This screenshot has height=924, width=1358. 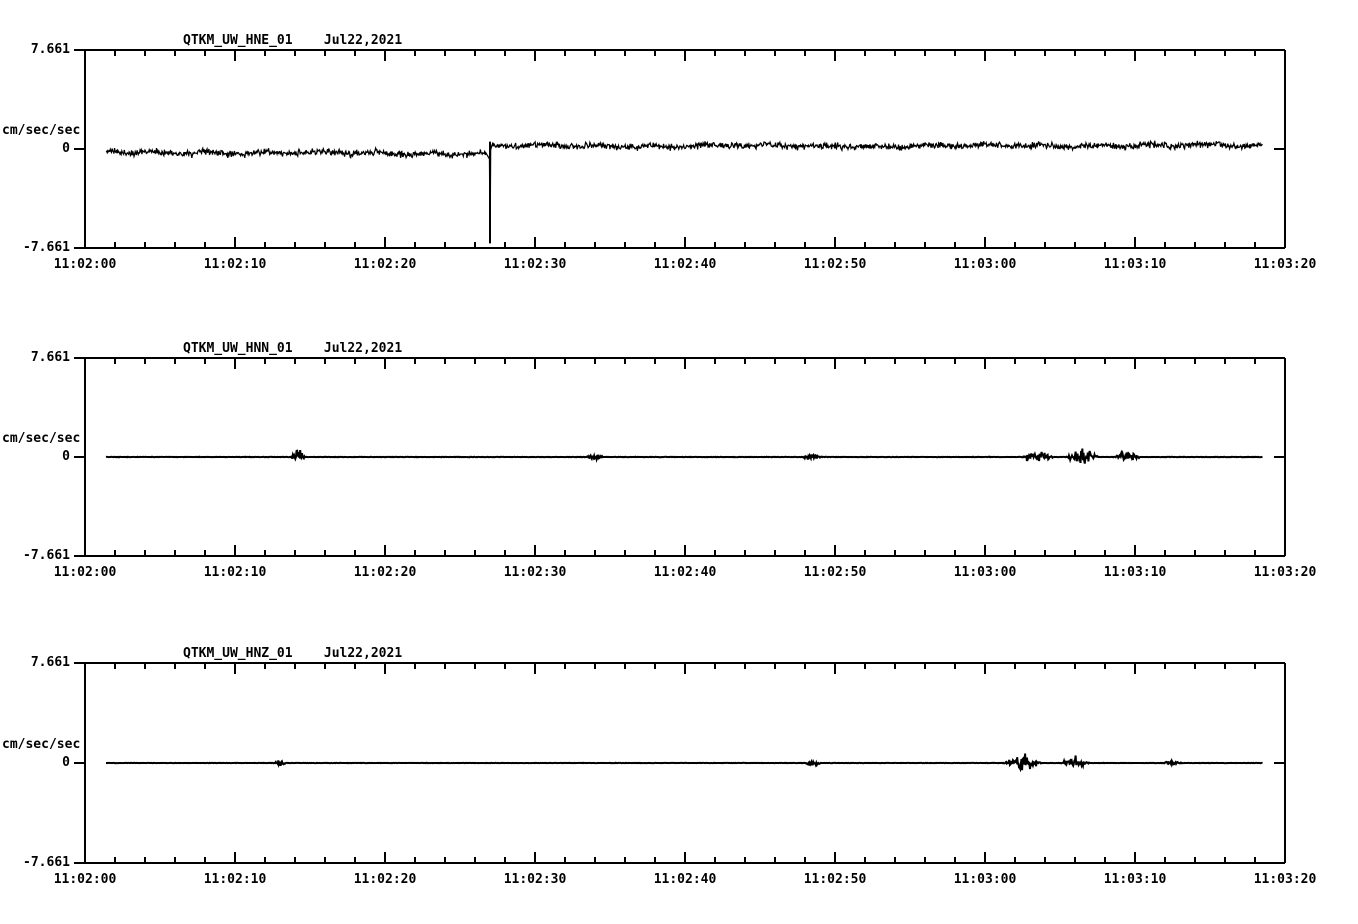 What do you see at coordinates (293, 348) in the screenshot?
I see `panel-hnn-title: QTKM_UW_HNN_01 Jul22,2021` at bounding box center [293, 348].